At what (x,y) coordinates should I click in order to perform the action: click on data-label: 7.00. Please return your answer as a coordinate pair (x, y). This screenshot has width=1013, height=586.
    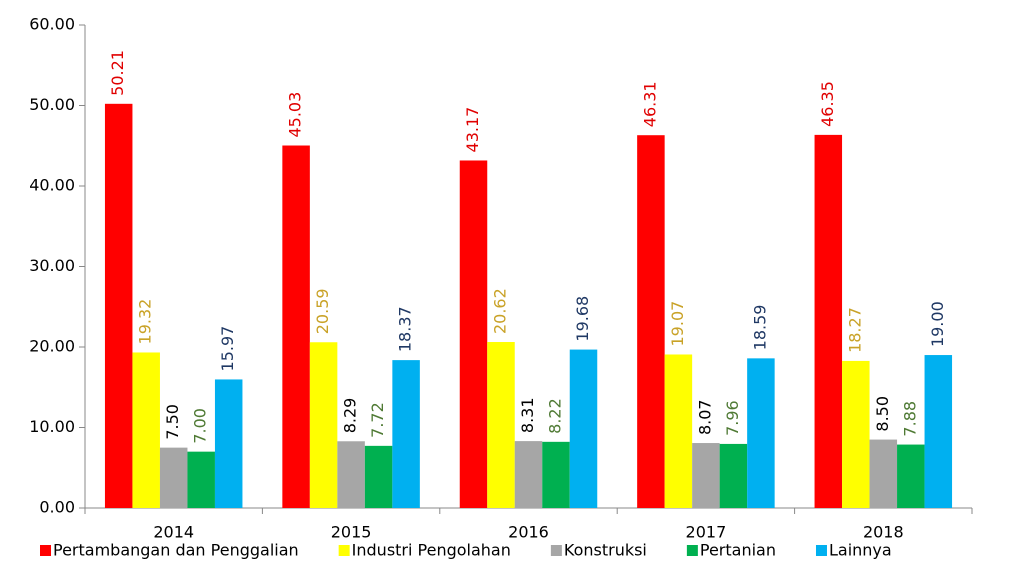
    Looking at the image, I should click on (200, 426).